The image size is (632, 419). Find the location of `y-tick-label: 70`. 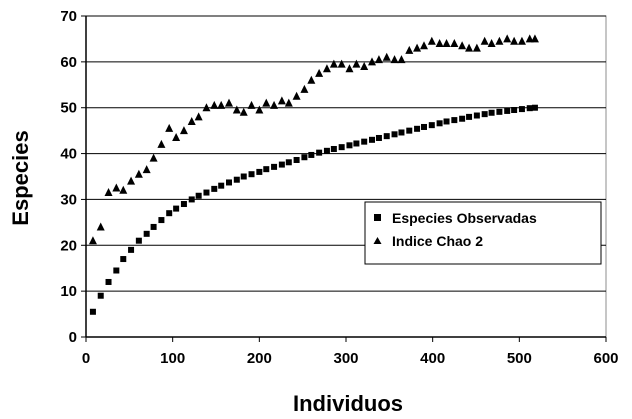

y-tick-label: 70 is located at coordinates (68, 16).